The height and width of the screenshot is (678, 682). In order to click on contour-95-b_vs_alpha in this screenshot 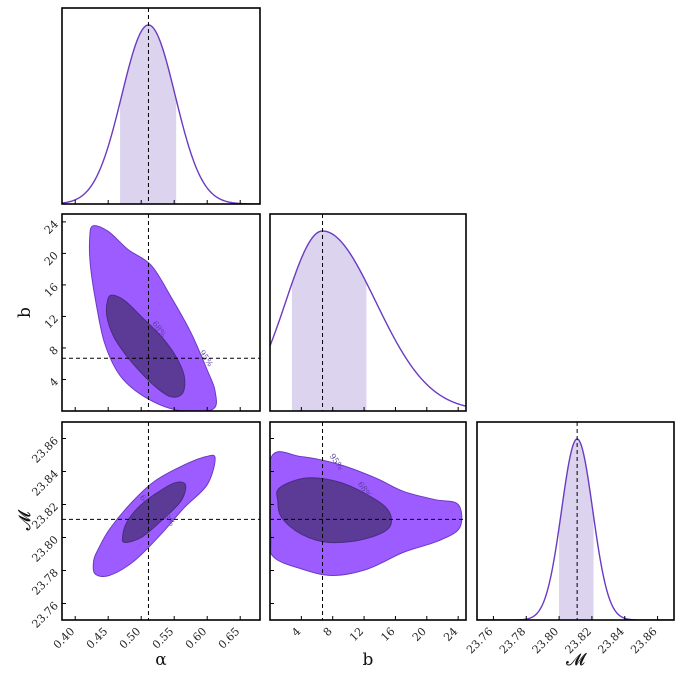, I will do `click(152, 318)`.